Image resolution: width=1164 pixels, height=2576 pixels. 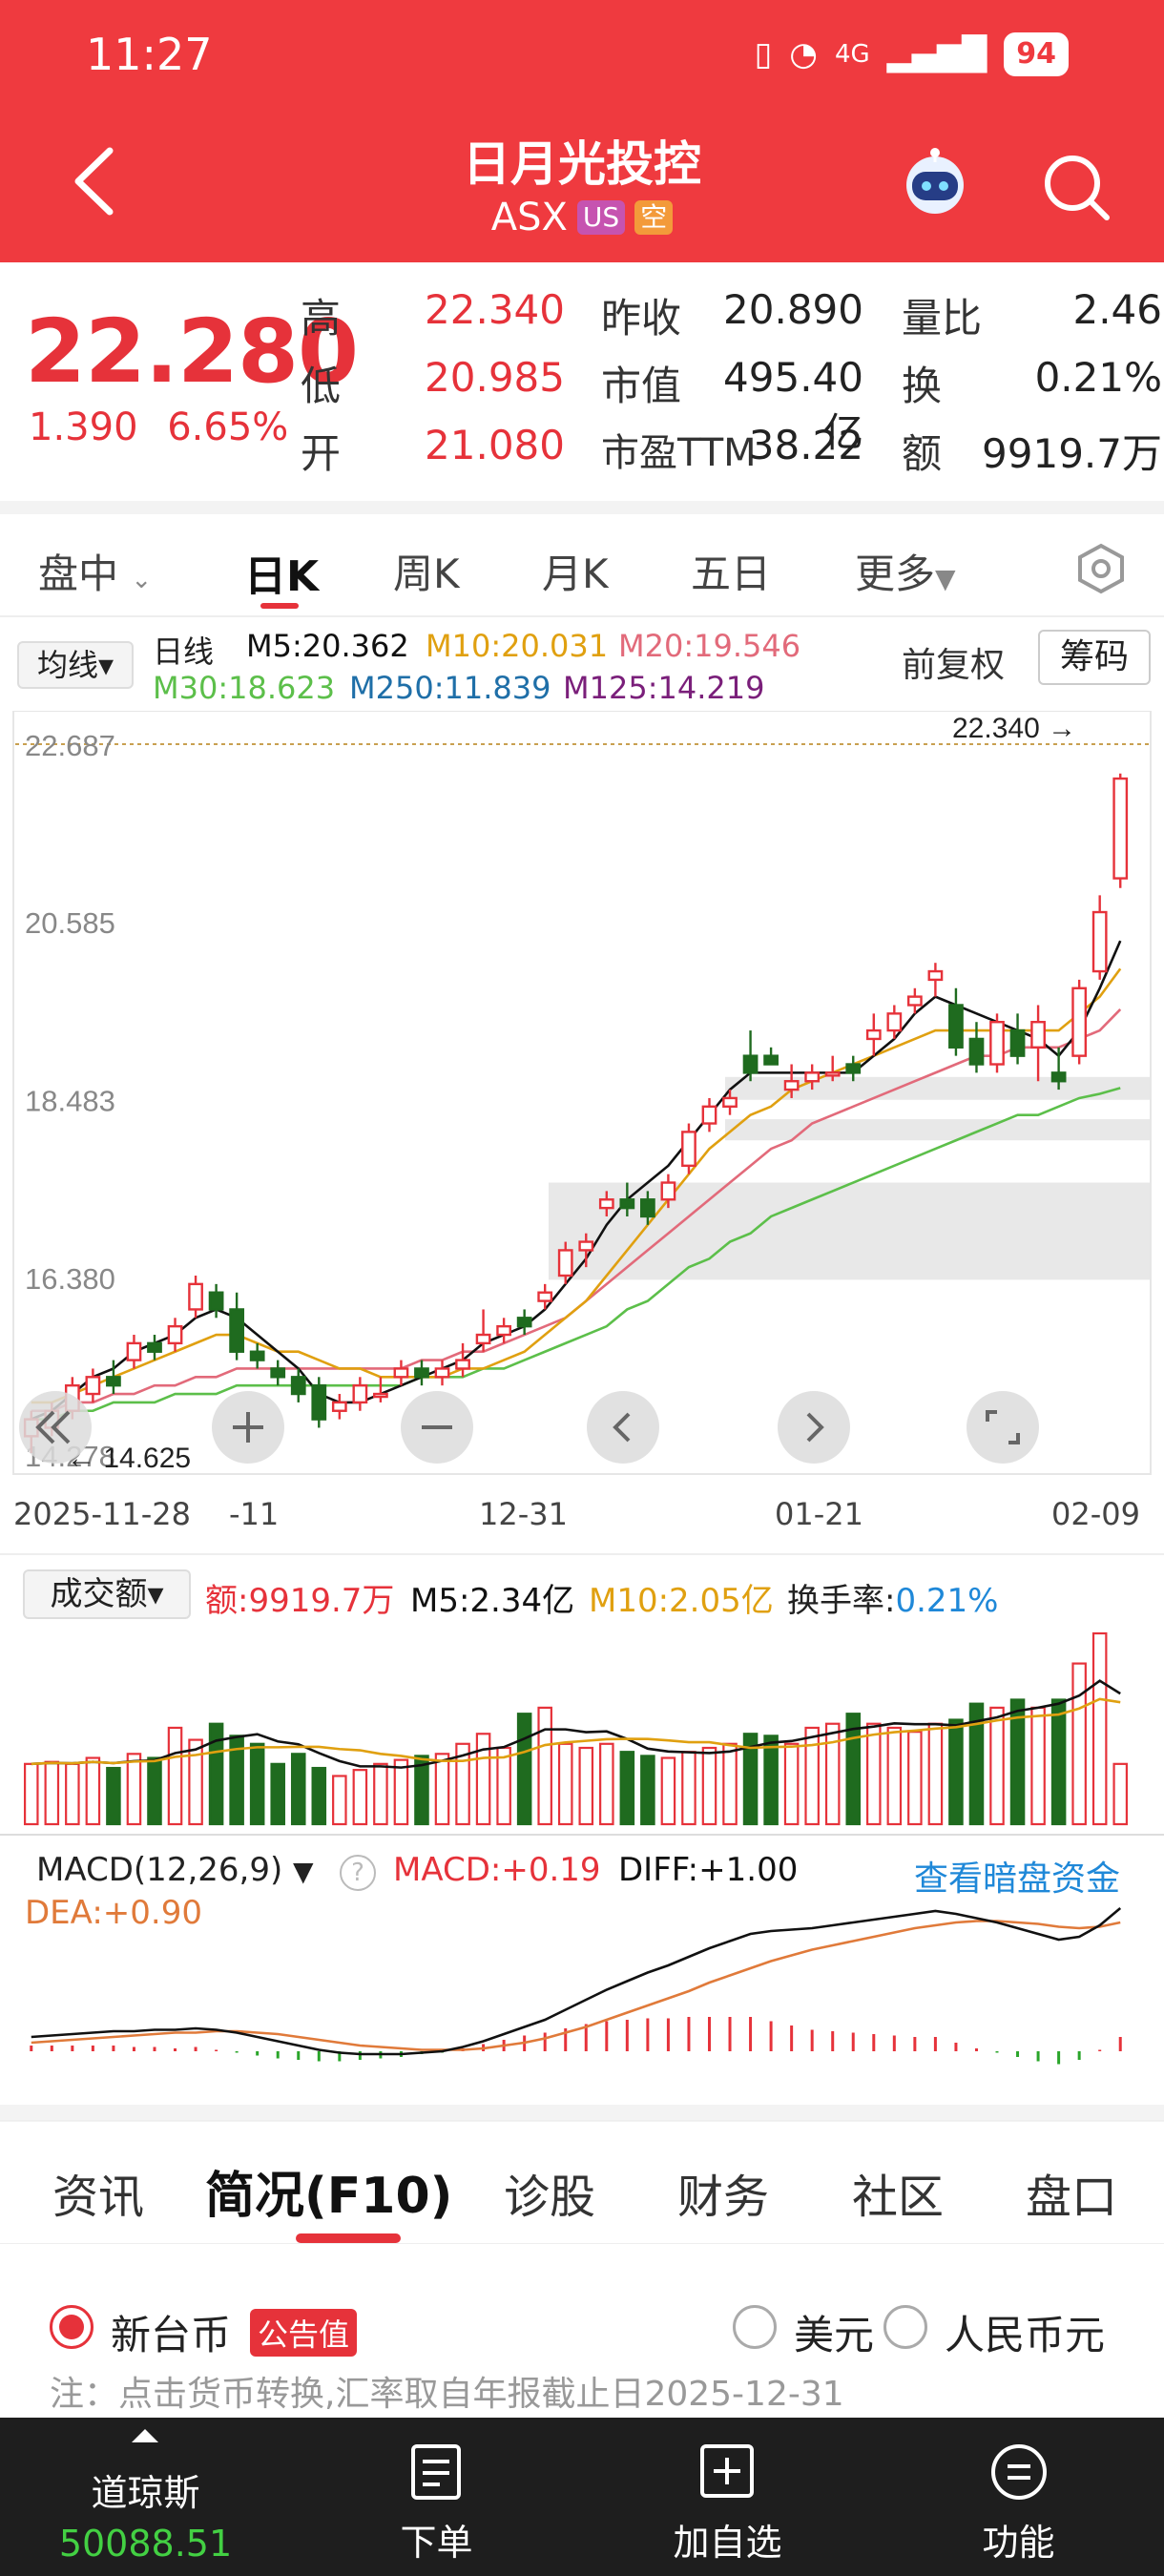 I want to click on market-tag-us: US, so click(x=601, y=217).